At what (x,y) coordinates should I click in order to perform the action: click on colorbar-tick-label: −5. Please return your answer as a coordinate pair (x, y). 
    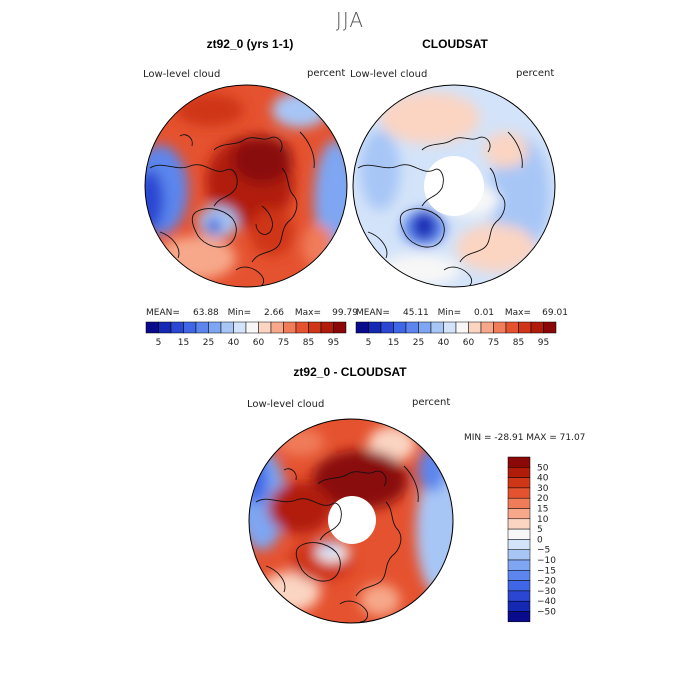
    Looking at the image, I should click on (543, 551).